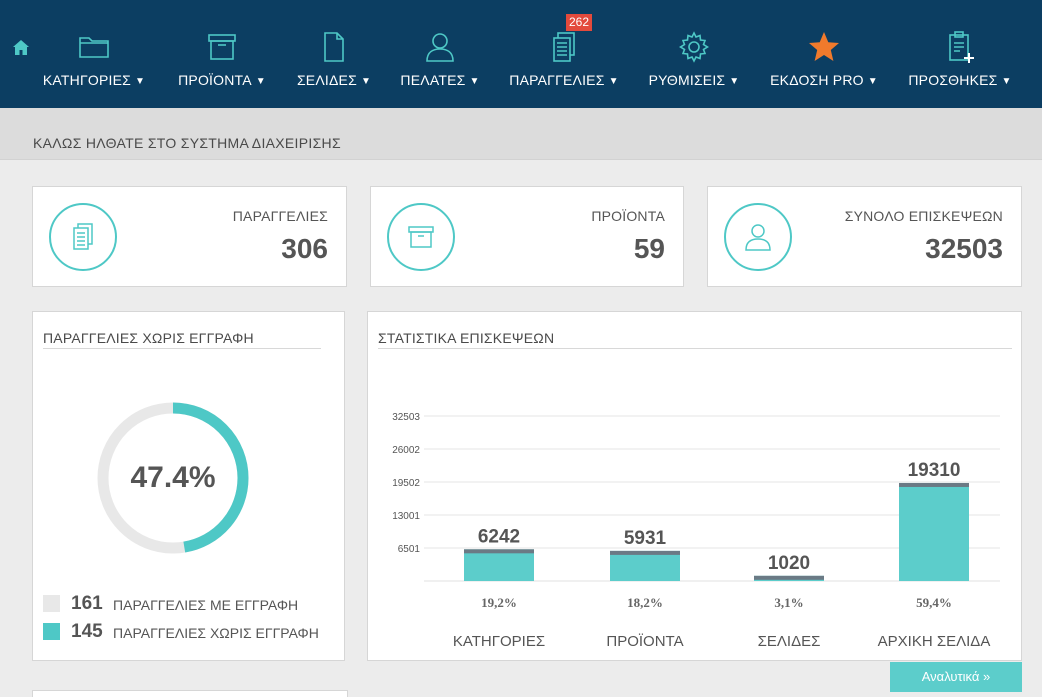  I want to click on donut-arc-guest, so click(173, 478).